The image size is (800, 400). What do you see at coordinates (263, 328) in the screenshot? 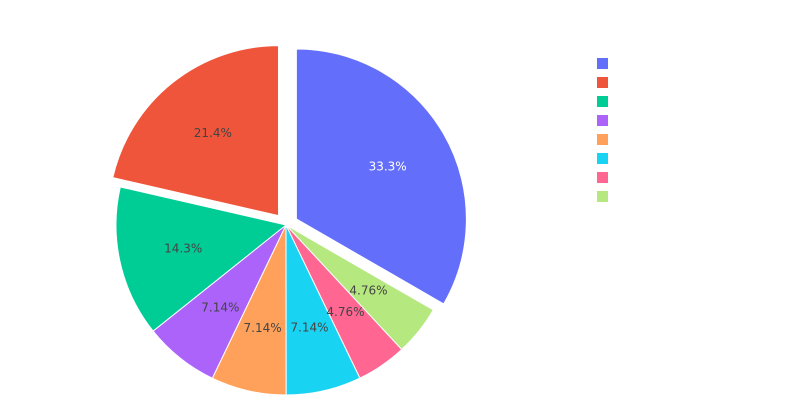
I see `pie-slice-label-5: 7.14%` at bounding box center [263, 328].